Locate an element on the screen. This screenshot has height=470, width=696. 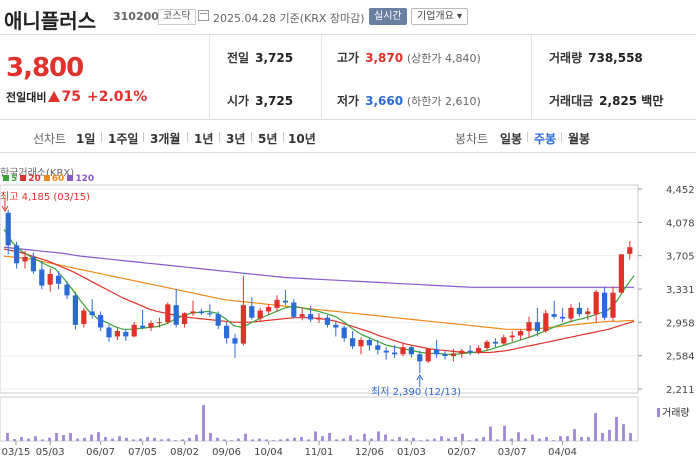
ma-legend-label: 120 is located at coordinates (85, 179).